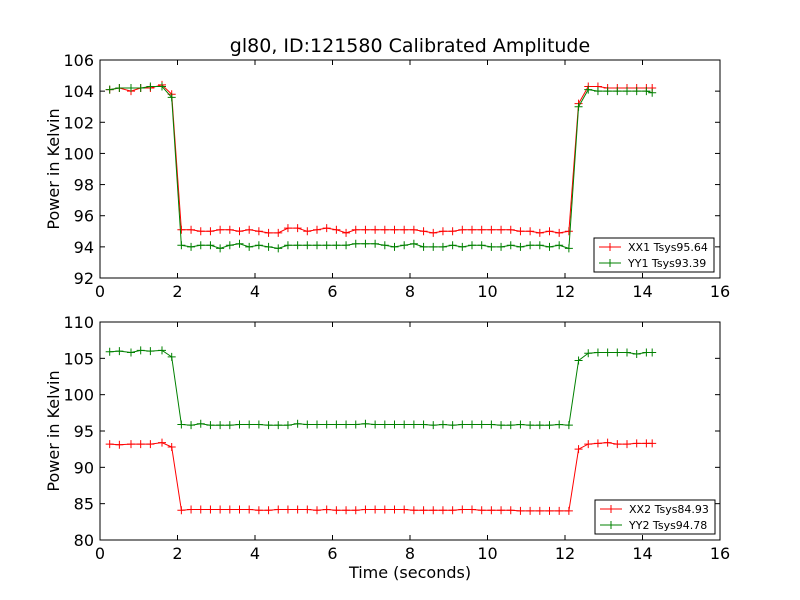 Image resolution: width=800 pixels, height=600 pixels. What do you see at coordinates (84, 431) in the screenshot?
I see `y-tick-label: 95` at bounding box center [84, 431].